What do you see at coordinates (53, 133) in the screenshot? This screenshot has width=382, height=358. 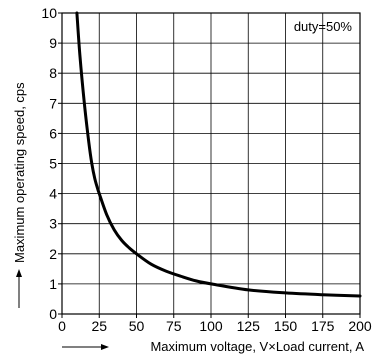 I see `y-tick-label: 6` at bounding box center [53, 133].